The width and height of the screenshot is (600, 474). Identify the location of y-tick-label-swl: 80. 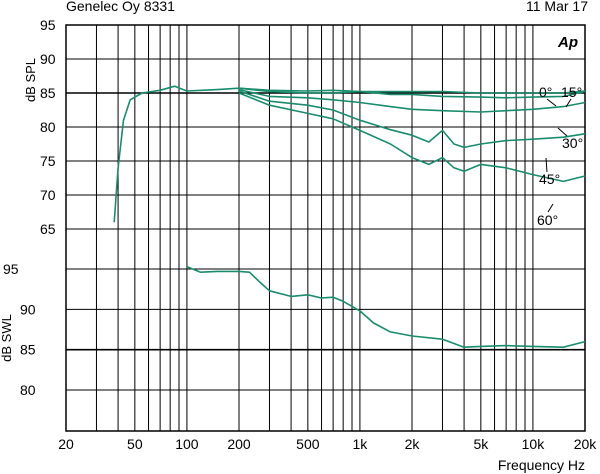
(28, 390).